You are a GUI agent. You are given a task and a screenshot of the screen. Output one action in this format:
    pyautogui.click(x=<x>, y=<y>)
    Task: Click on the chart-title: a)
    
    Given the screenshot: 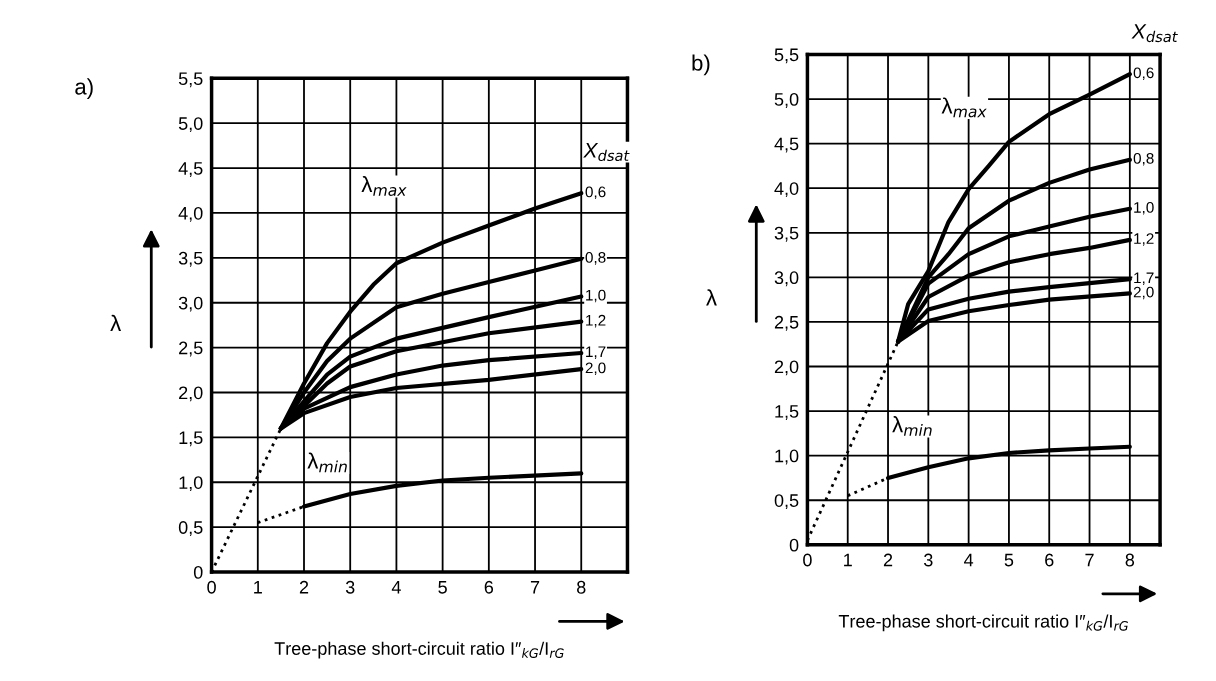 What is the action you would take?
    pyautogui.click(x=84, y=89)
    